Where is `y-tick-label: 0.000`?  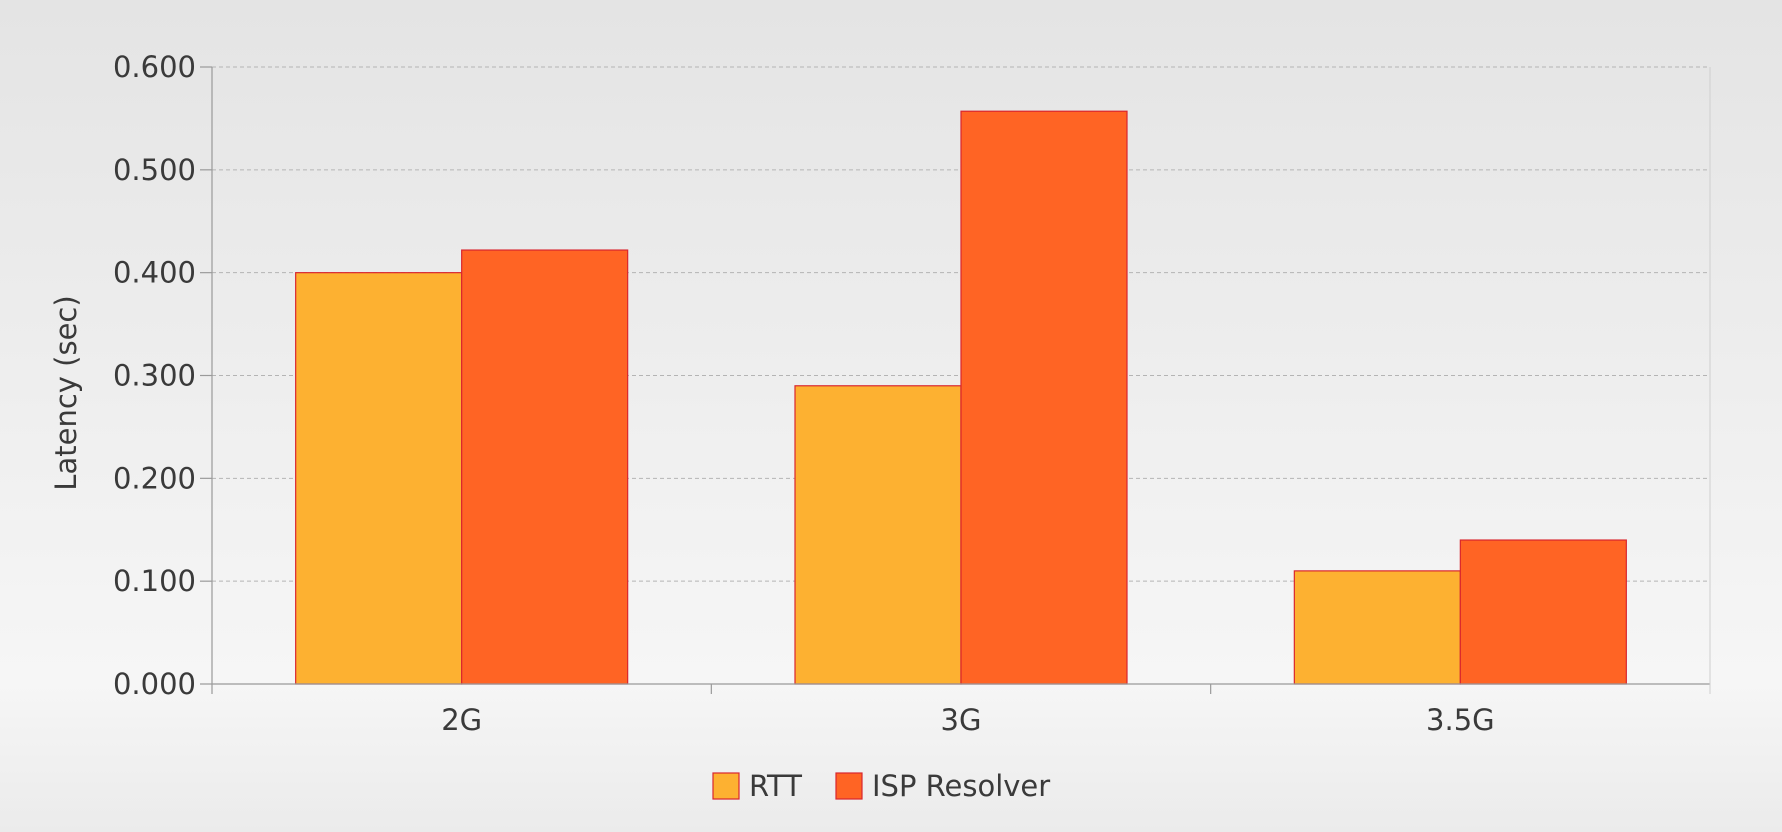
y-tick-label: 0.000 is located at coordinates (154, 684).